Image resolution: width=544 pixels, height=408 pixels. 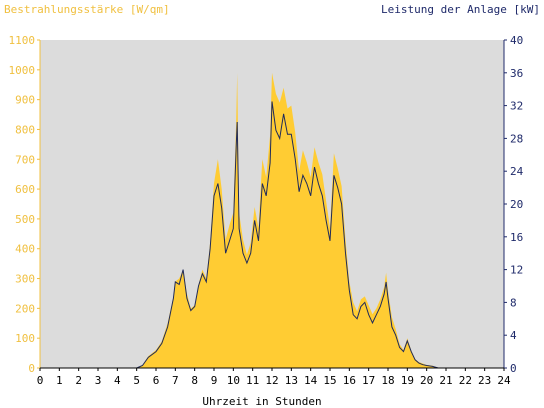 What do you see at coordinates (517, 171) in the screenshot?
I see `right-tick-label: 24` at bounding box center [517, 171].